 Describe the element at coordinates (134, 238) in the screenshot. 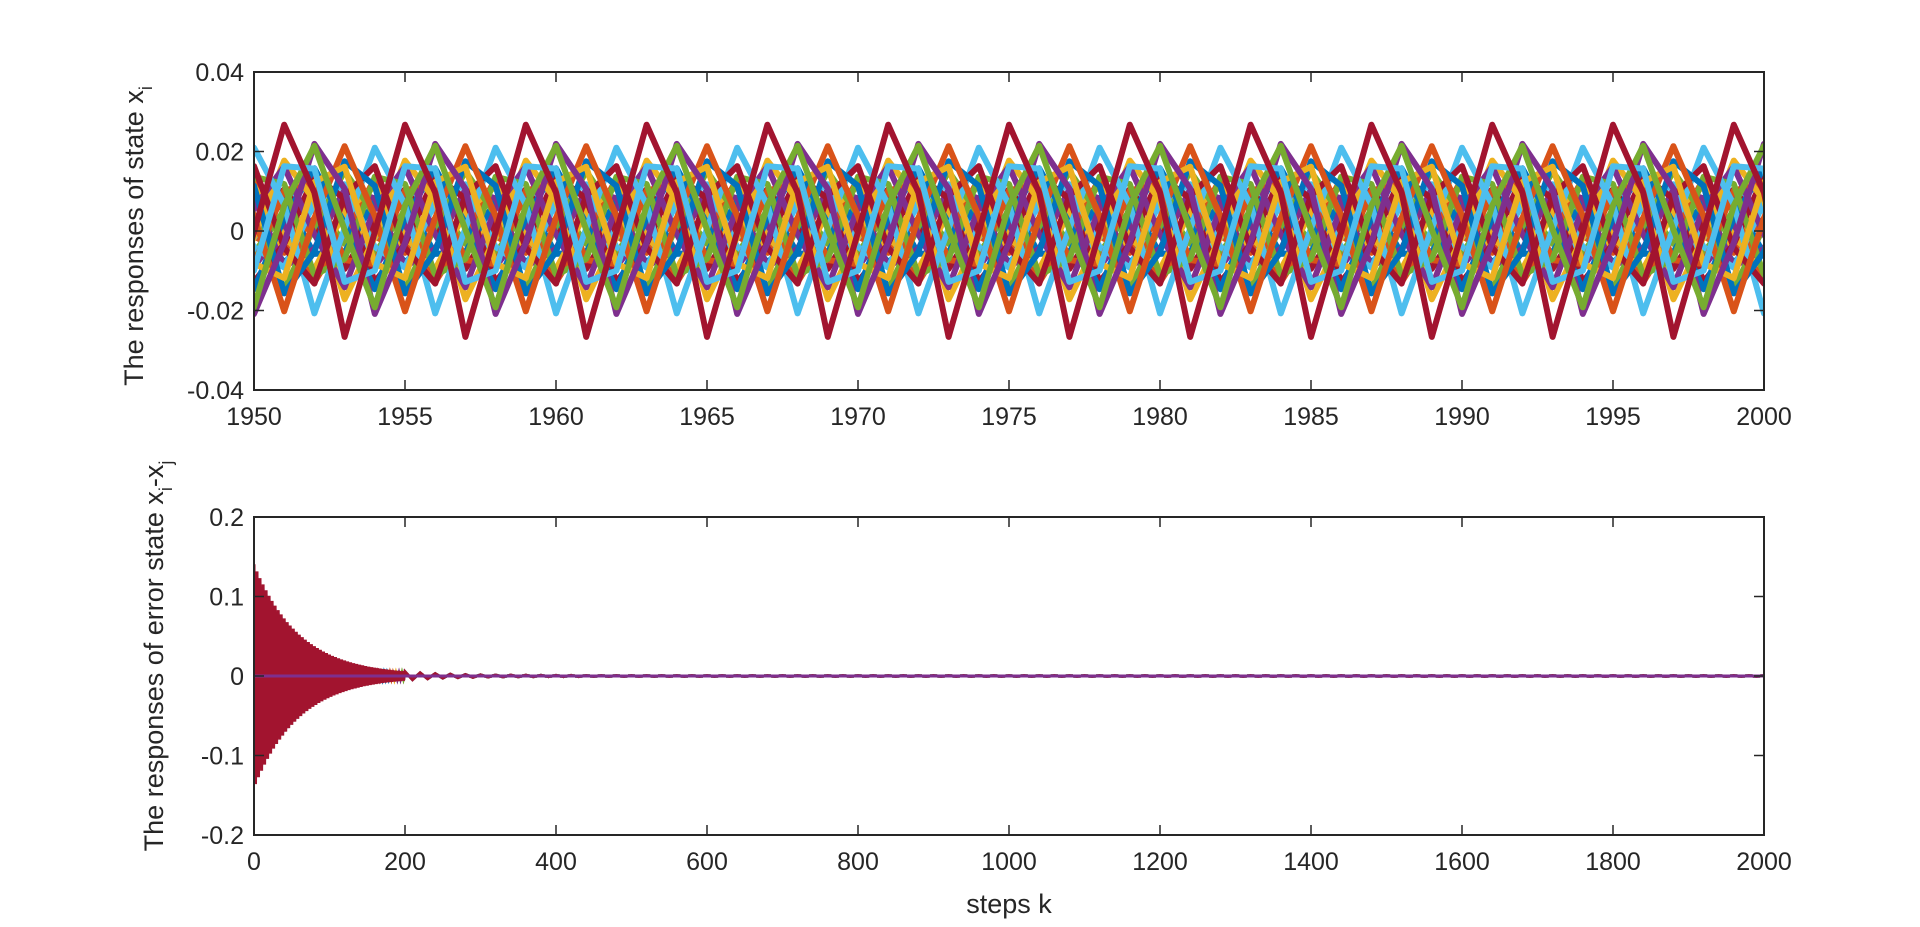

I see `top-y-axis-label-main: The responses of state x` at that location.